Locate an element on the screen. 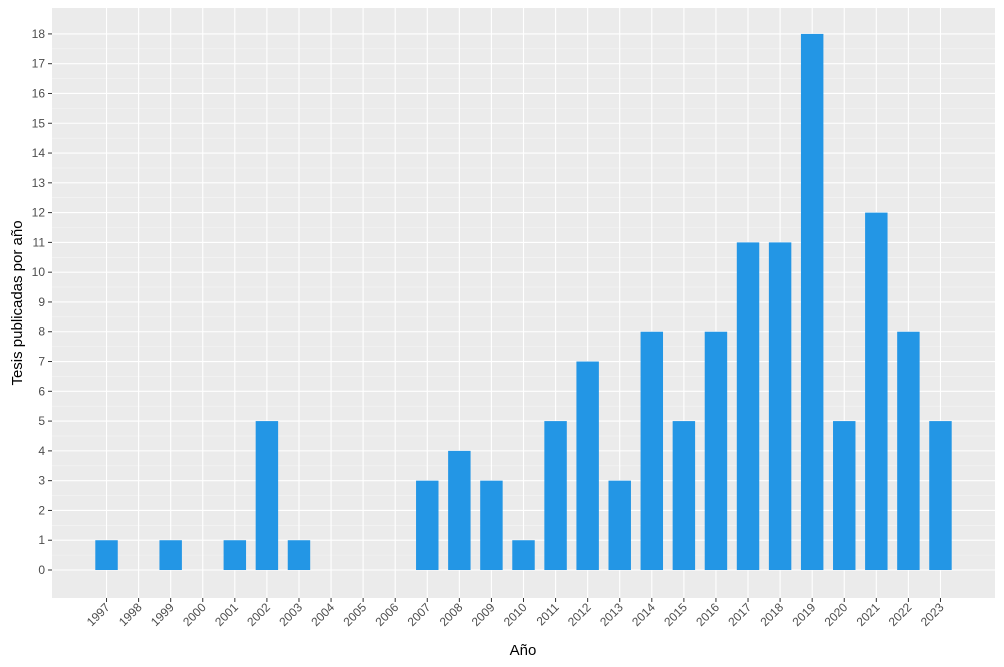  x-tick-label: 1998 is located at coordinates (130, 614).